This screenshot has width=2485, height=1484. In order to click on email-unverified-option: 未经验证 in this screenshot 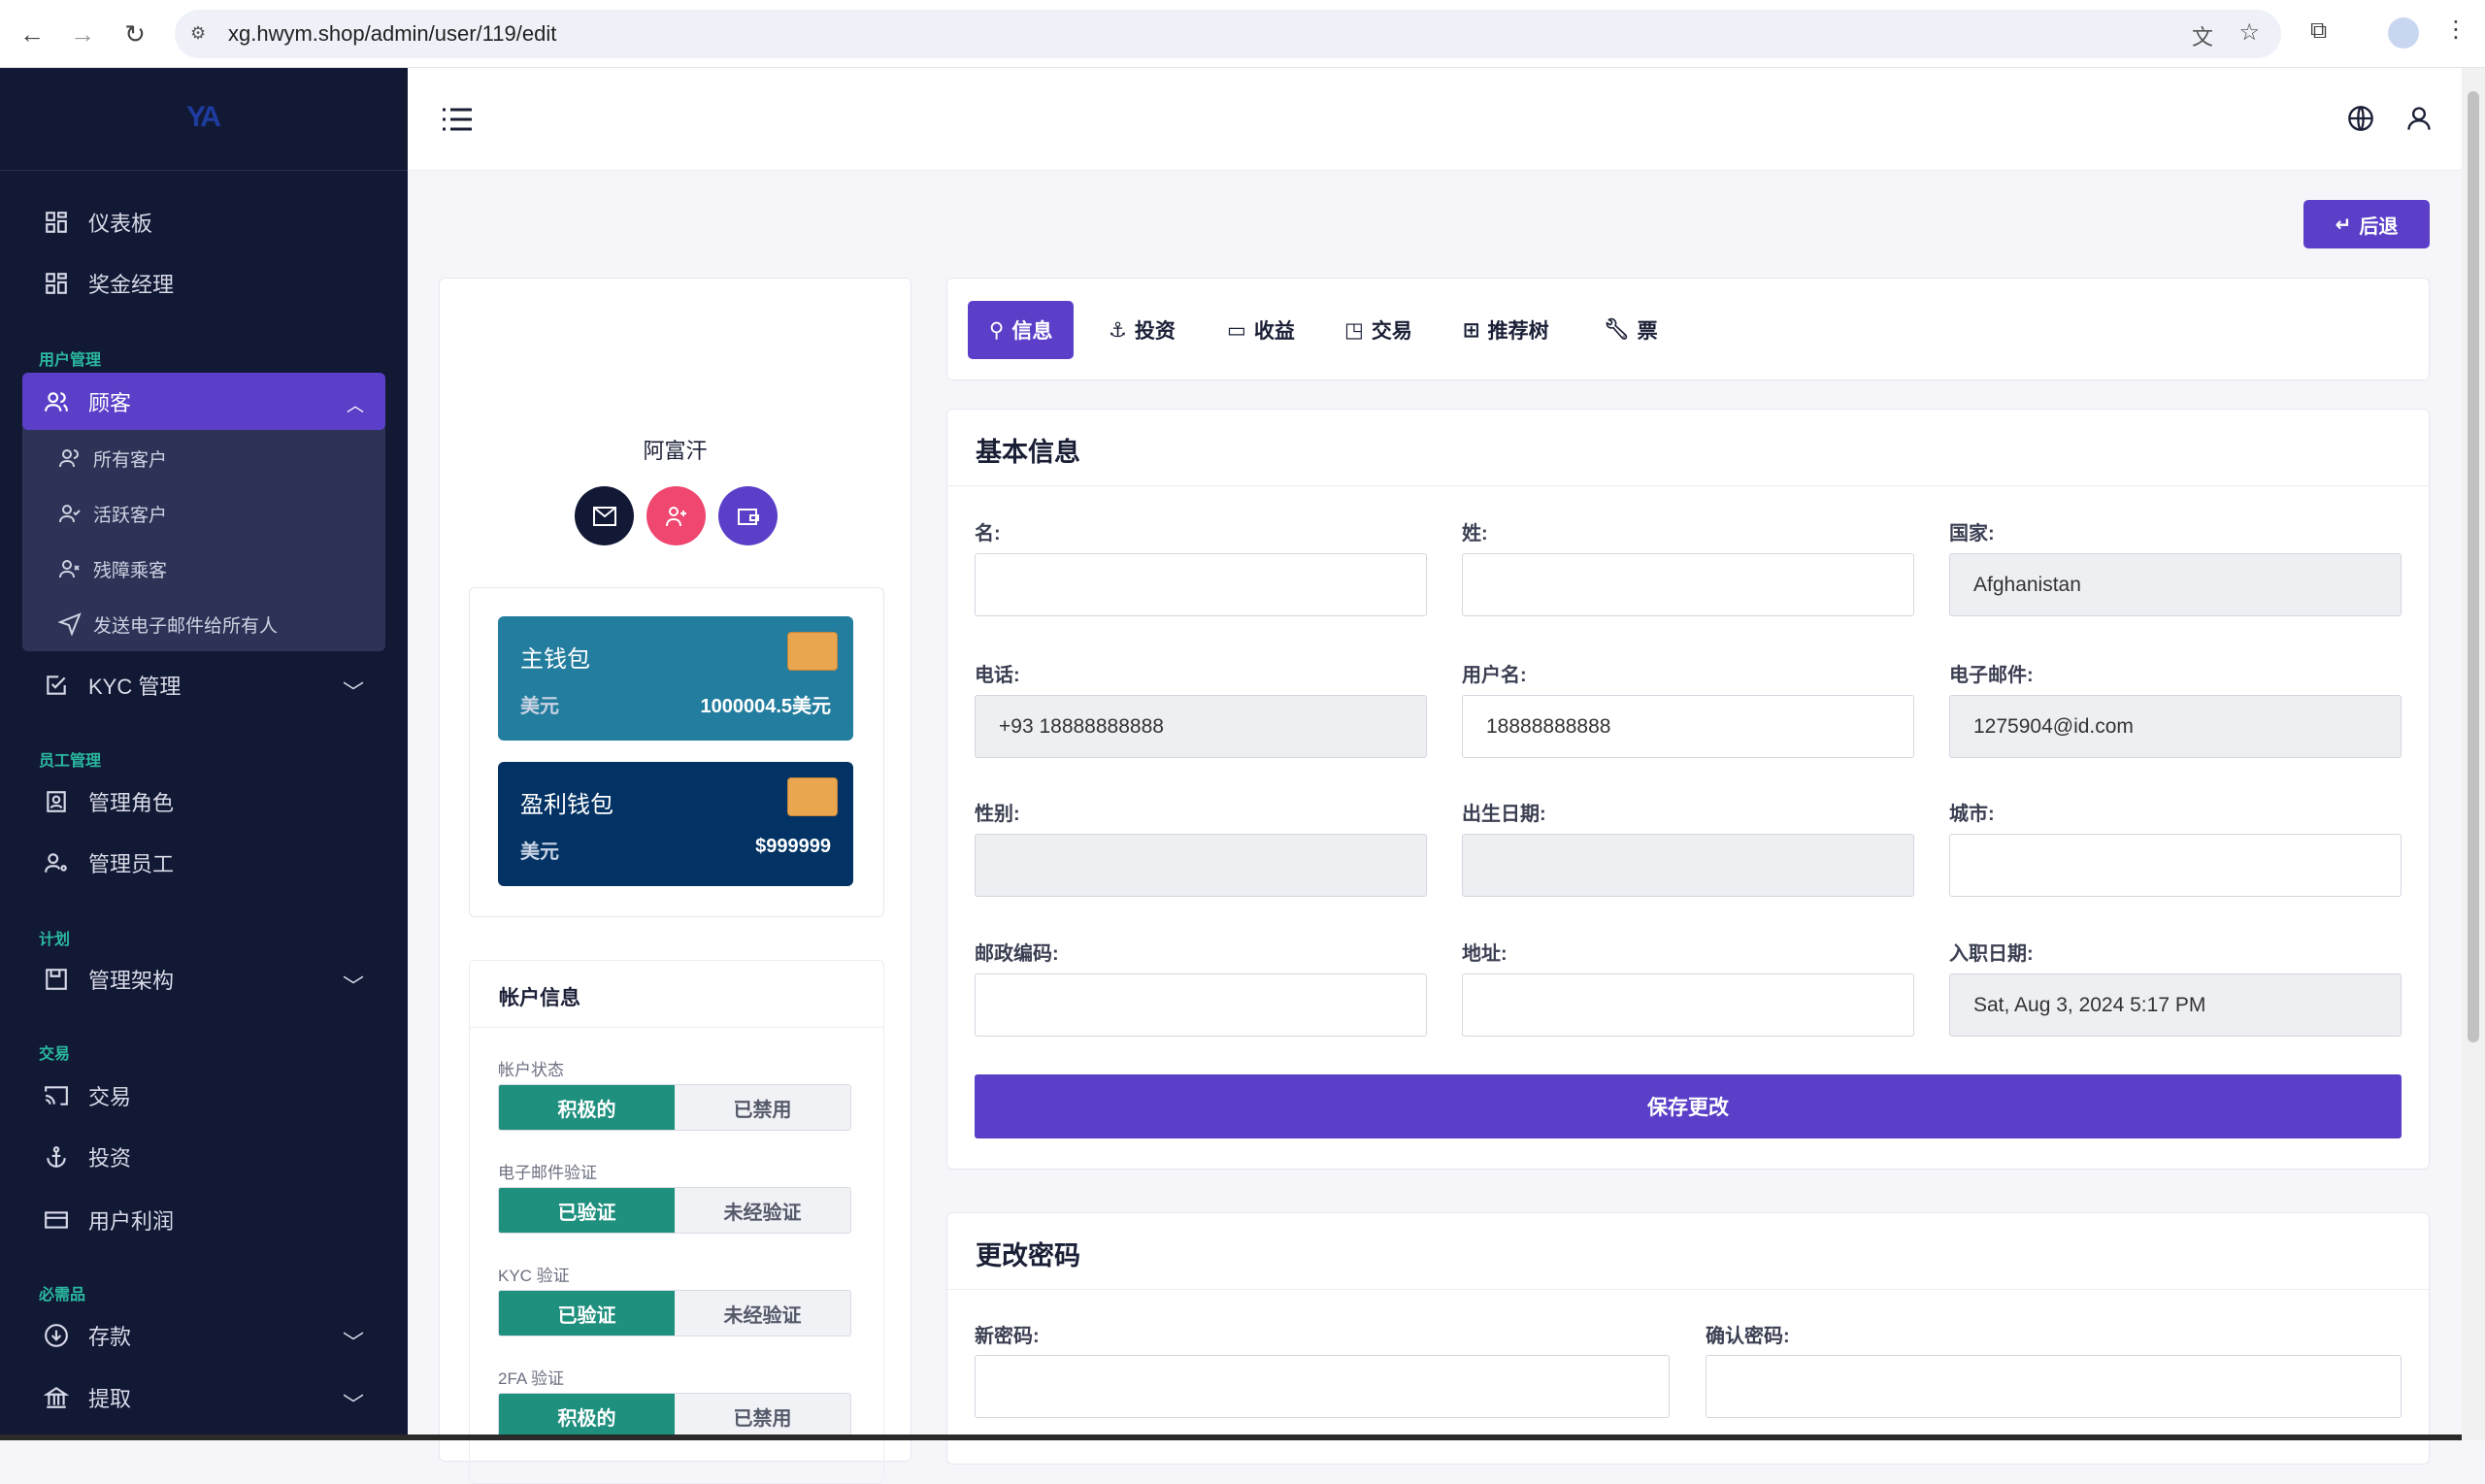, I will do `click(762, 1210)`.